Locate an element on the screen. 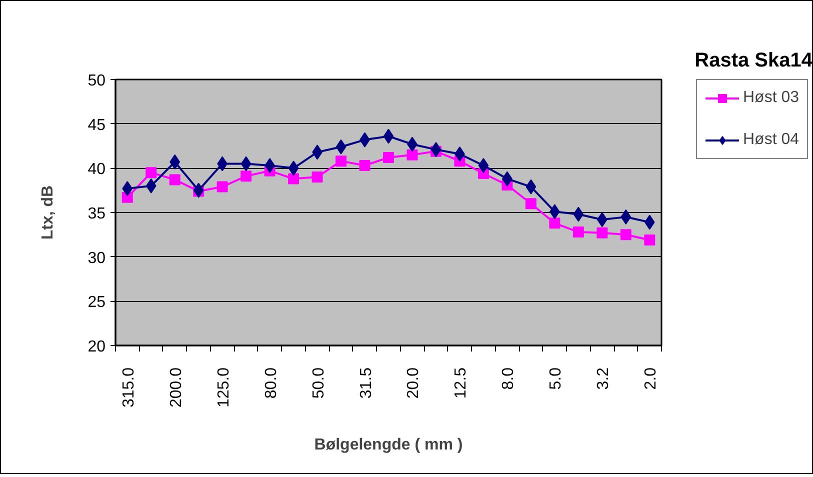 This screenshot has width=813, height=477. x-tick-label: 31.5 is located at coordinates (366, 383).